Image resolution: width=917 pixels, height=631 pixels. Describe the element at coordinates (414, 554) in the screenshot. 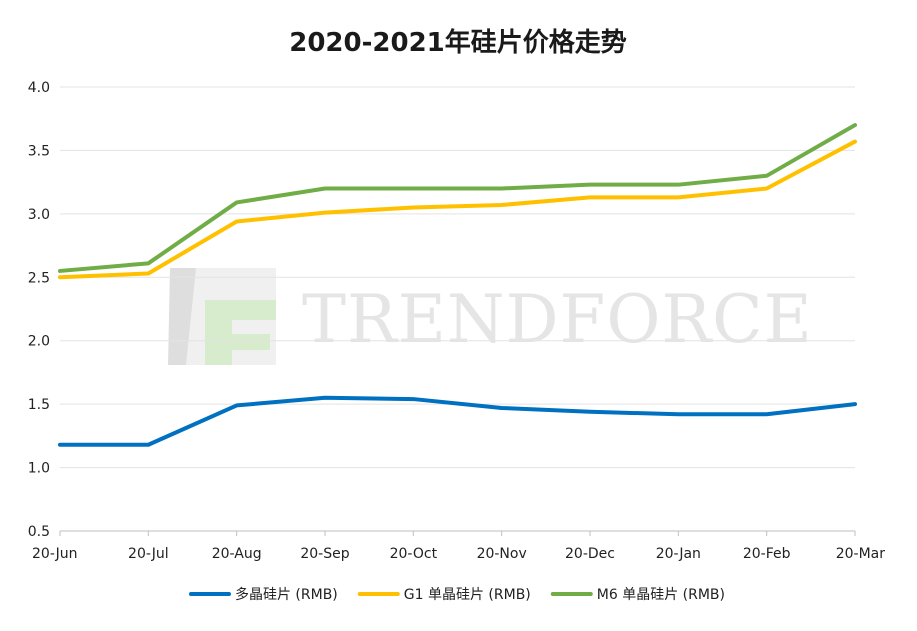

I see `x-tick-label: 20-Oct` at that location.